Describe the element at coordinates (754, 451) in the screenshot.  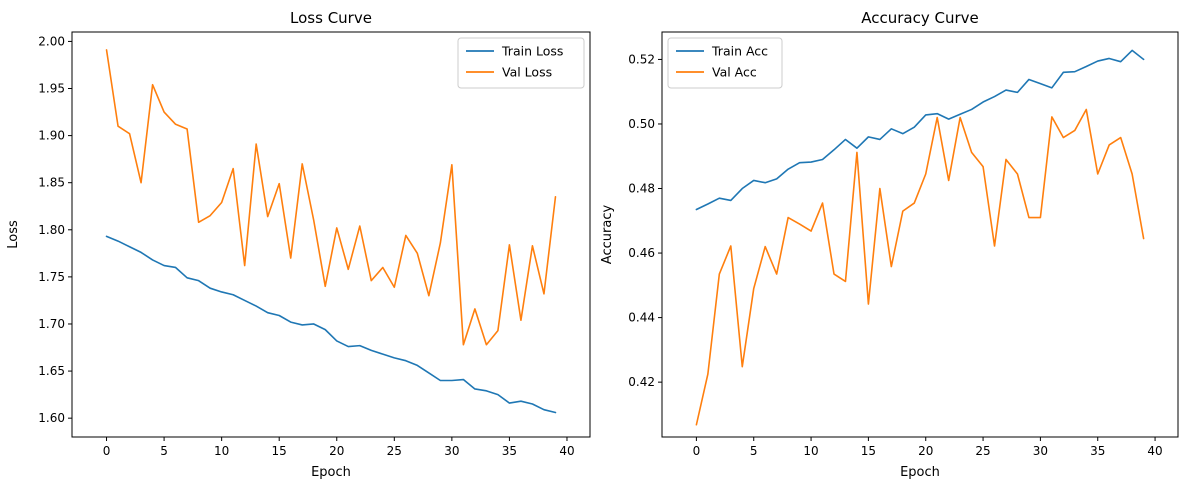
I see `accuracy-xtick-label: 5` at that location.